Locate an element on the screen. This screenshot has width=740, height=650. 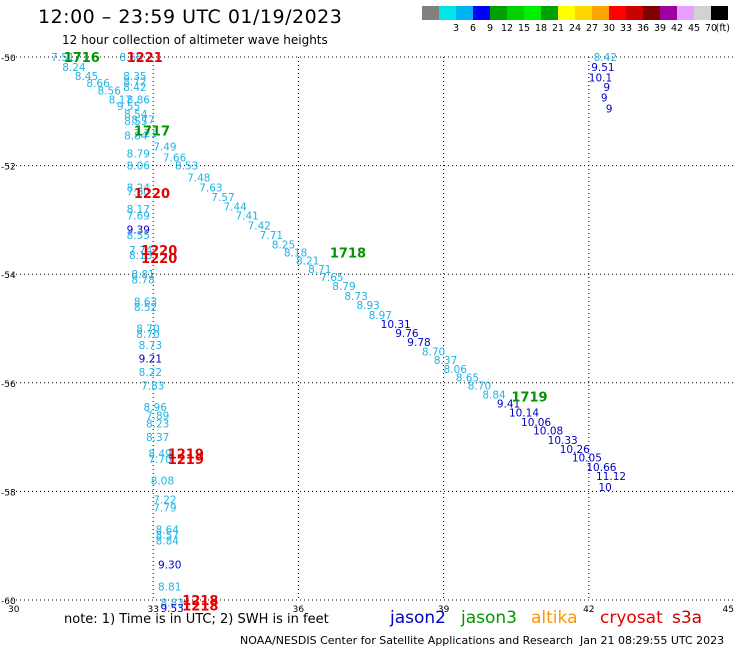
scale-tick-label: 21 is located at coordinates (558, 28).